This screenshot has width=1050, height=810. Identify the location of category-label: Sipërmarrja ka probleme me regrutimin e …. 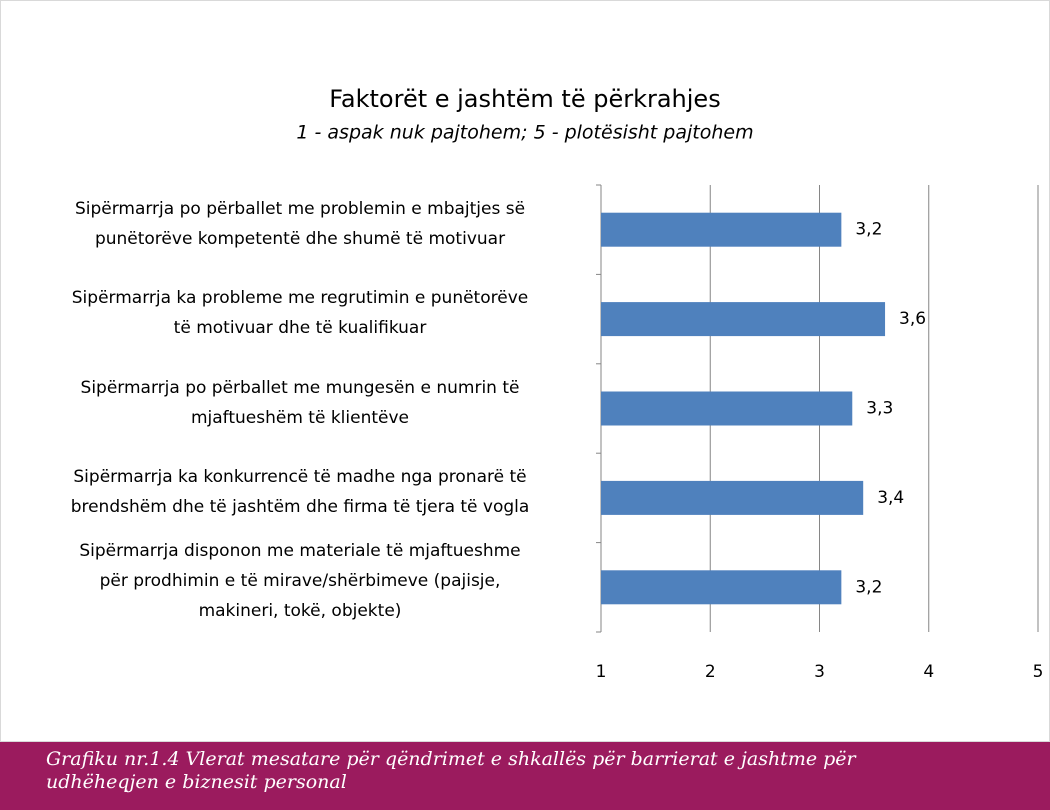
(300, 313).